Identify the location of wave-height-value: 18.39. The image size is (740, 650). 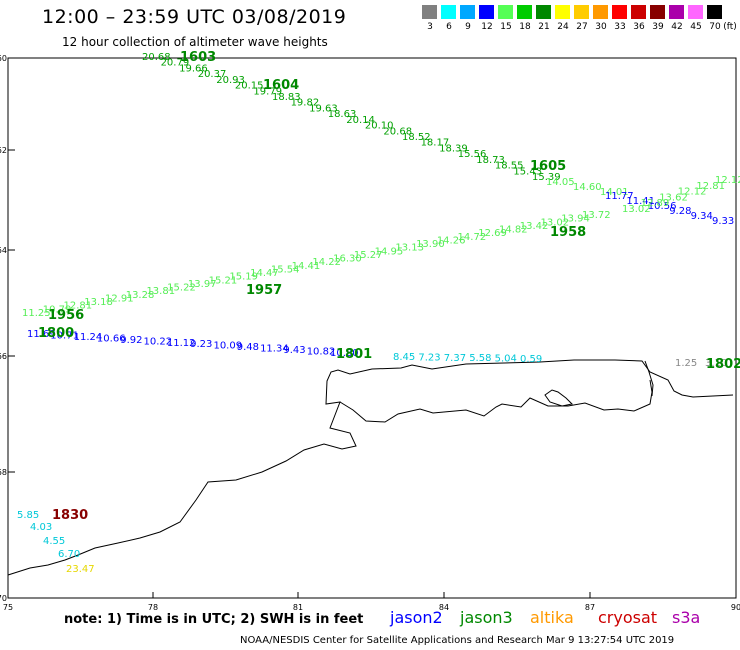
(453, 148).